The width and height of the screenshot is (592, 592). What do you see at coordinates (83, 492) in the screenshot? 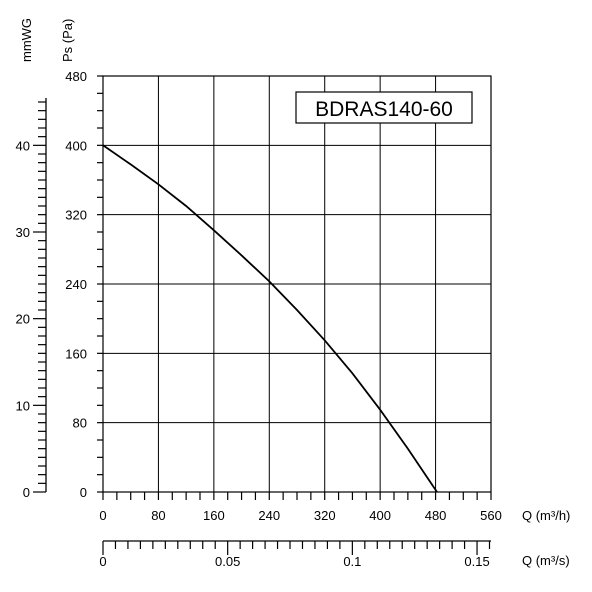
I see `pa-tick-label: 0` at bounding box center [83, 492].